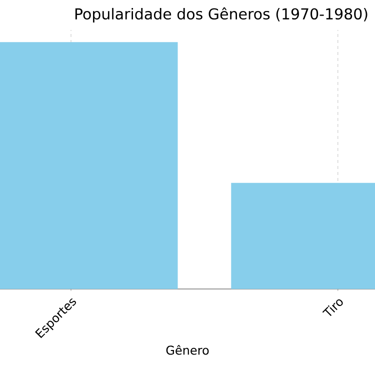  I want to click on x-axis-title: Gênero, so click(187, 349).